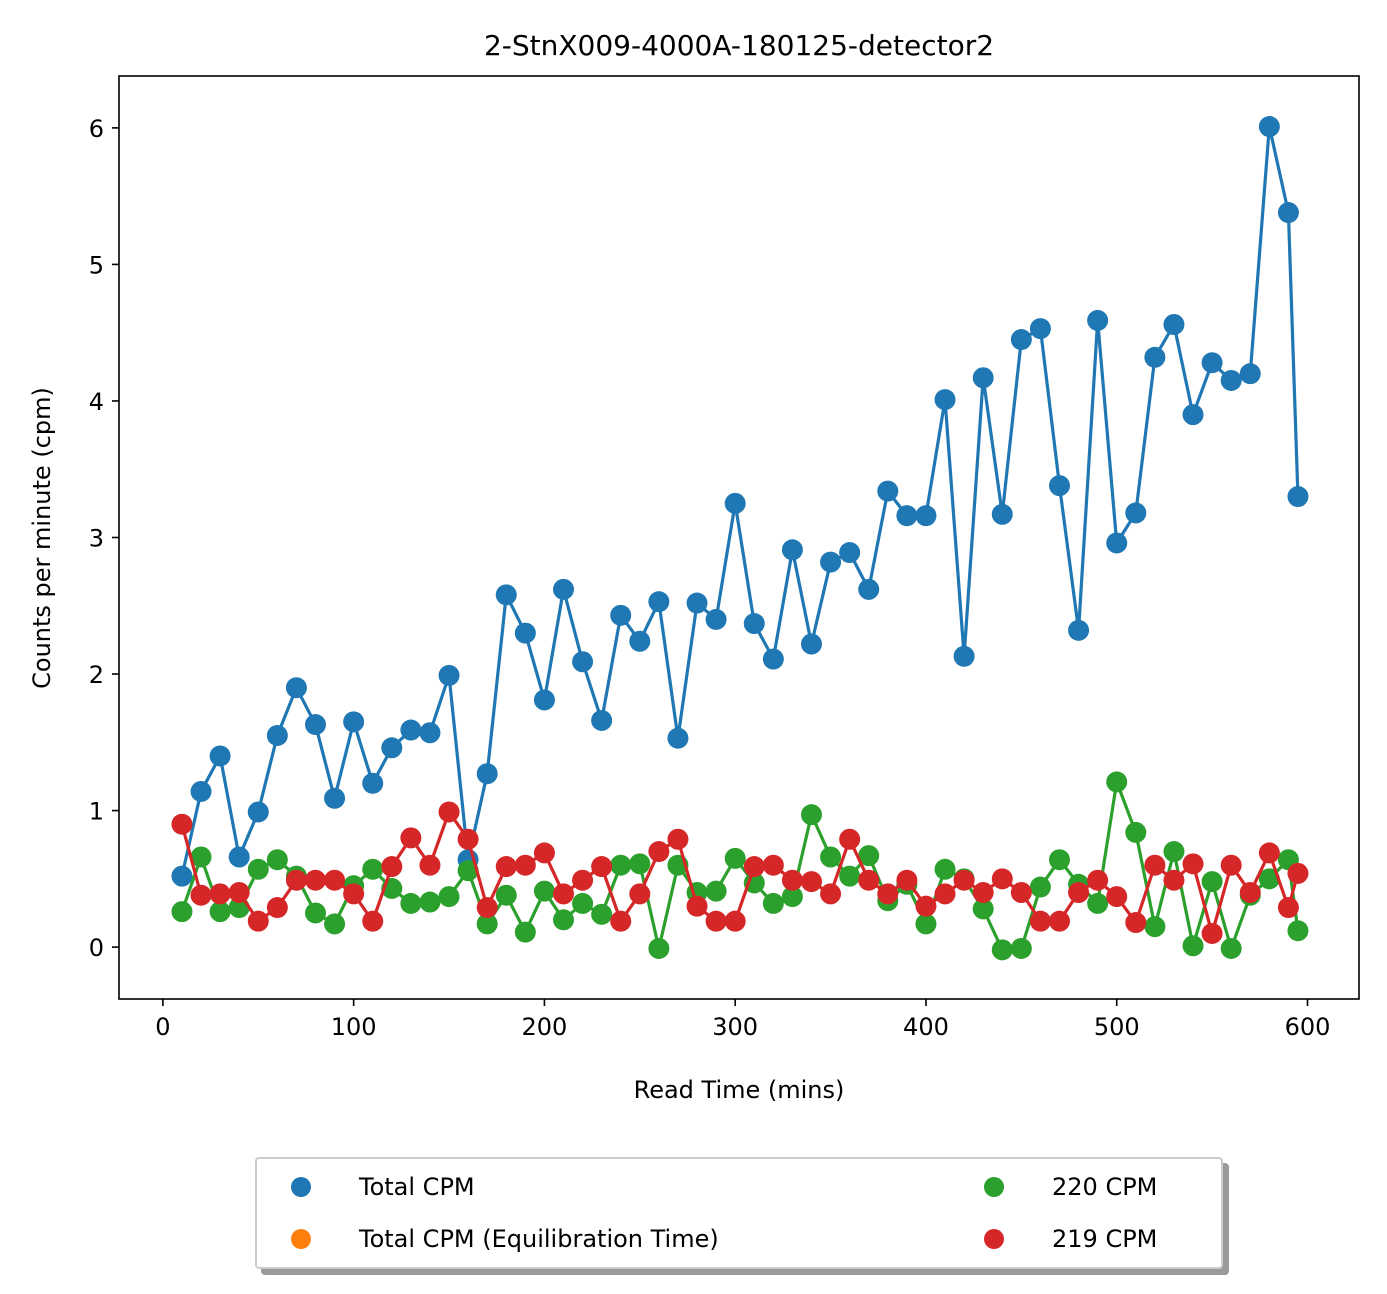 The width and height of the screenshot is (1387, 1294). I want to click on x-tick-label: 500, so click(1117, 1027).